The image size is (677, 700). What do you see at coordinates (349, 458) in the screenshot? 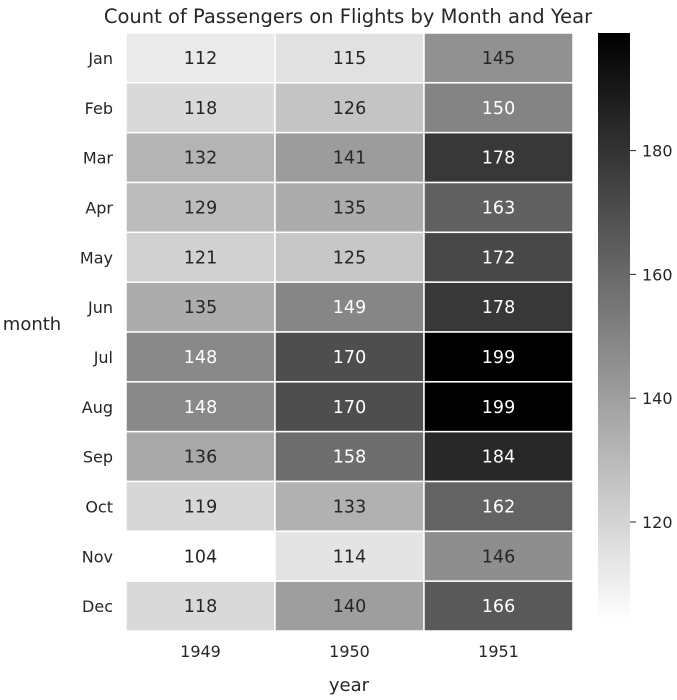
I see `cell-value-label: 158` at bounding box center [349, 458].